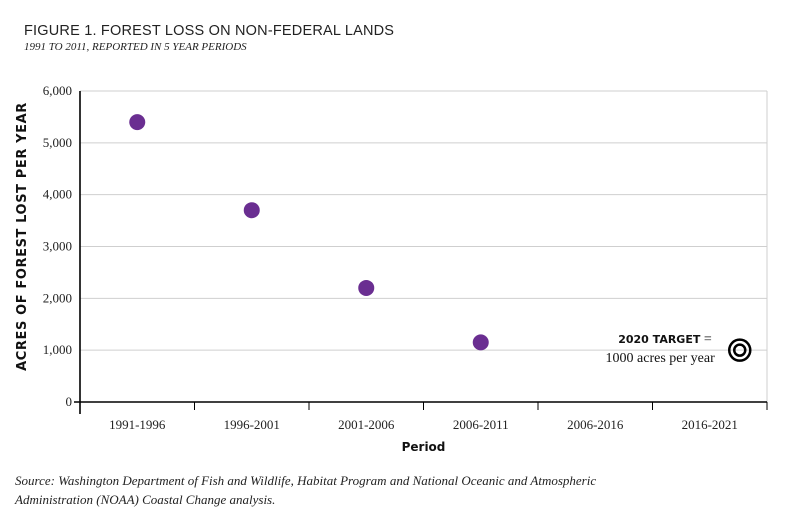 The image size is (800, 527). Describe the element at coordinates (661, 358) in the screenshot. I see `target-label-line2: 1000 acres per year` at that location.